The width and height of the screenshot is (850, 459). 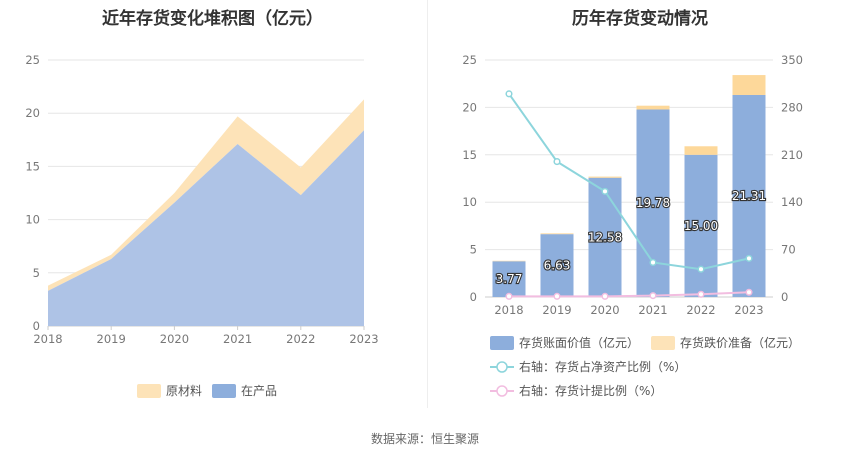 What do you see at coordinates (174, 339) in the screenshot?
I see `left-x-tick-label: 2020` at bounding box center [174, 339].